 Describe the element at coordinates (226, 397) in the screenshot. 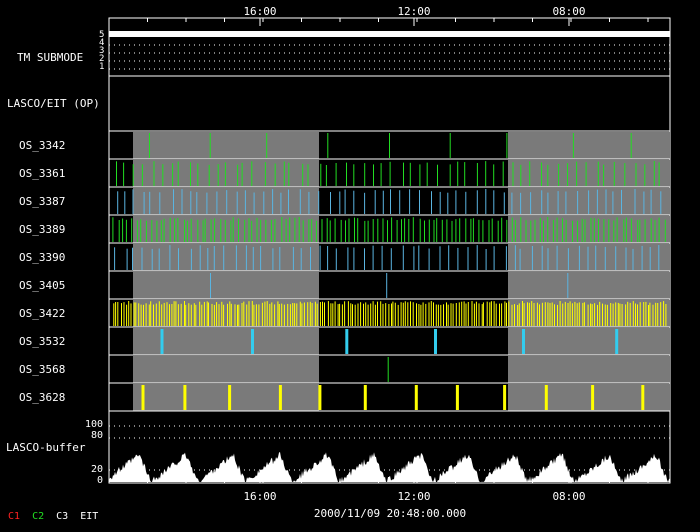

I see `row-shade-a` at that location.